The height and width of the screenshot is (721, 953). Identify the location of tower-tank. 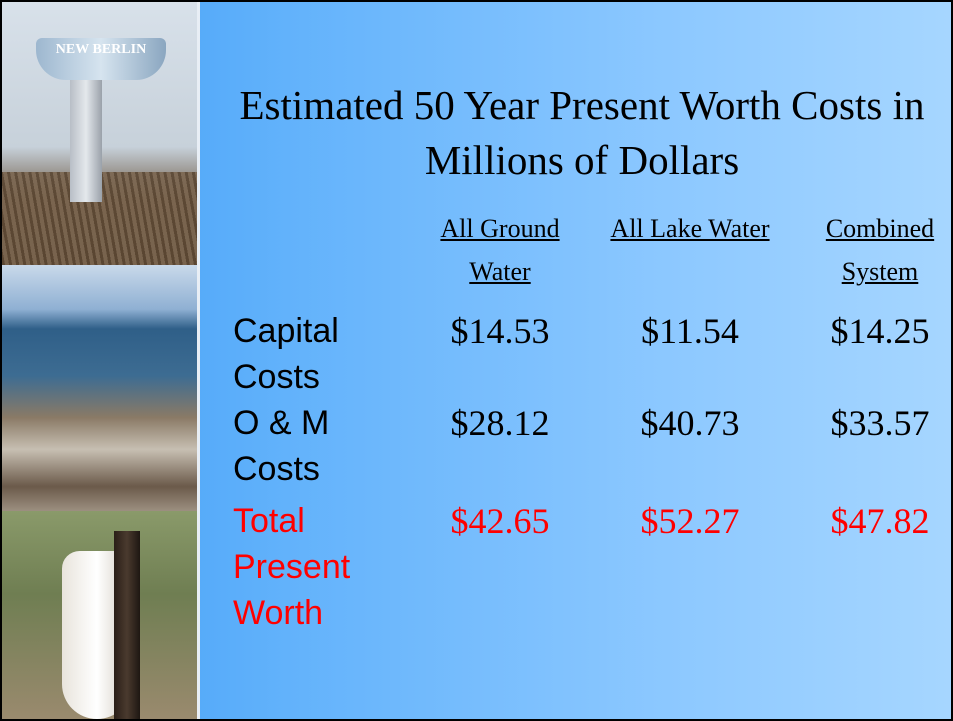
(101, 59).